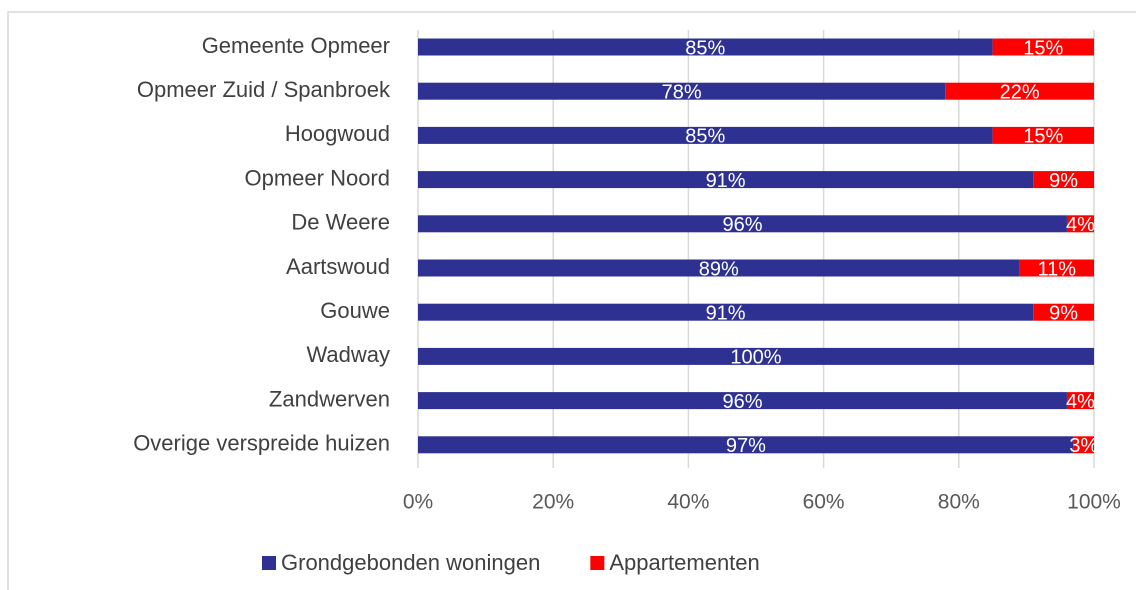  I want to click on data-label: 22%, so click(1020, 92).